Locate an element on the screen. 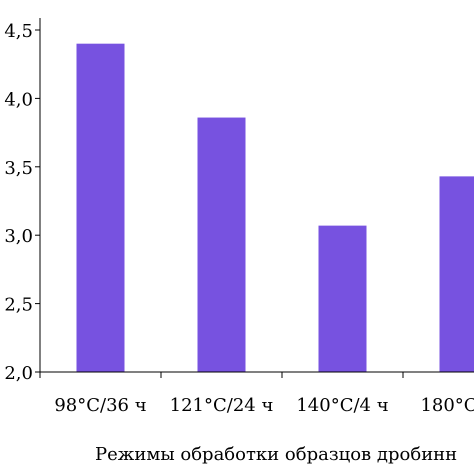  x-axis-tick-labels: 98°C/36 ч 121°C/24 ч 140°C/4 ч 180°C/36 is located at coordinates (264, 405).